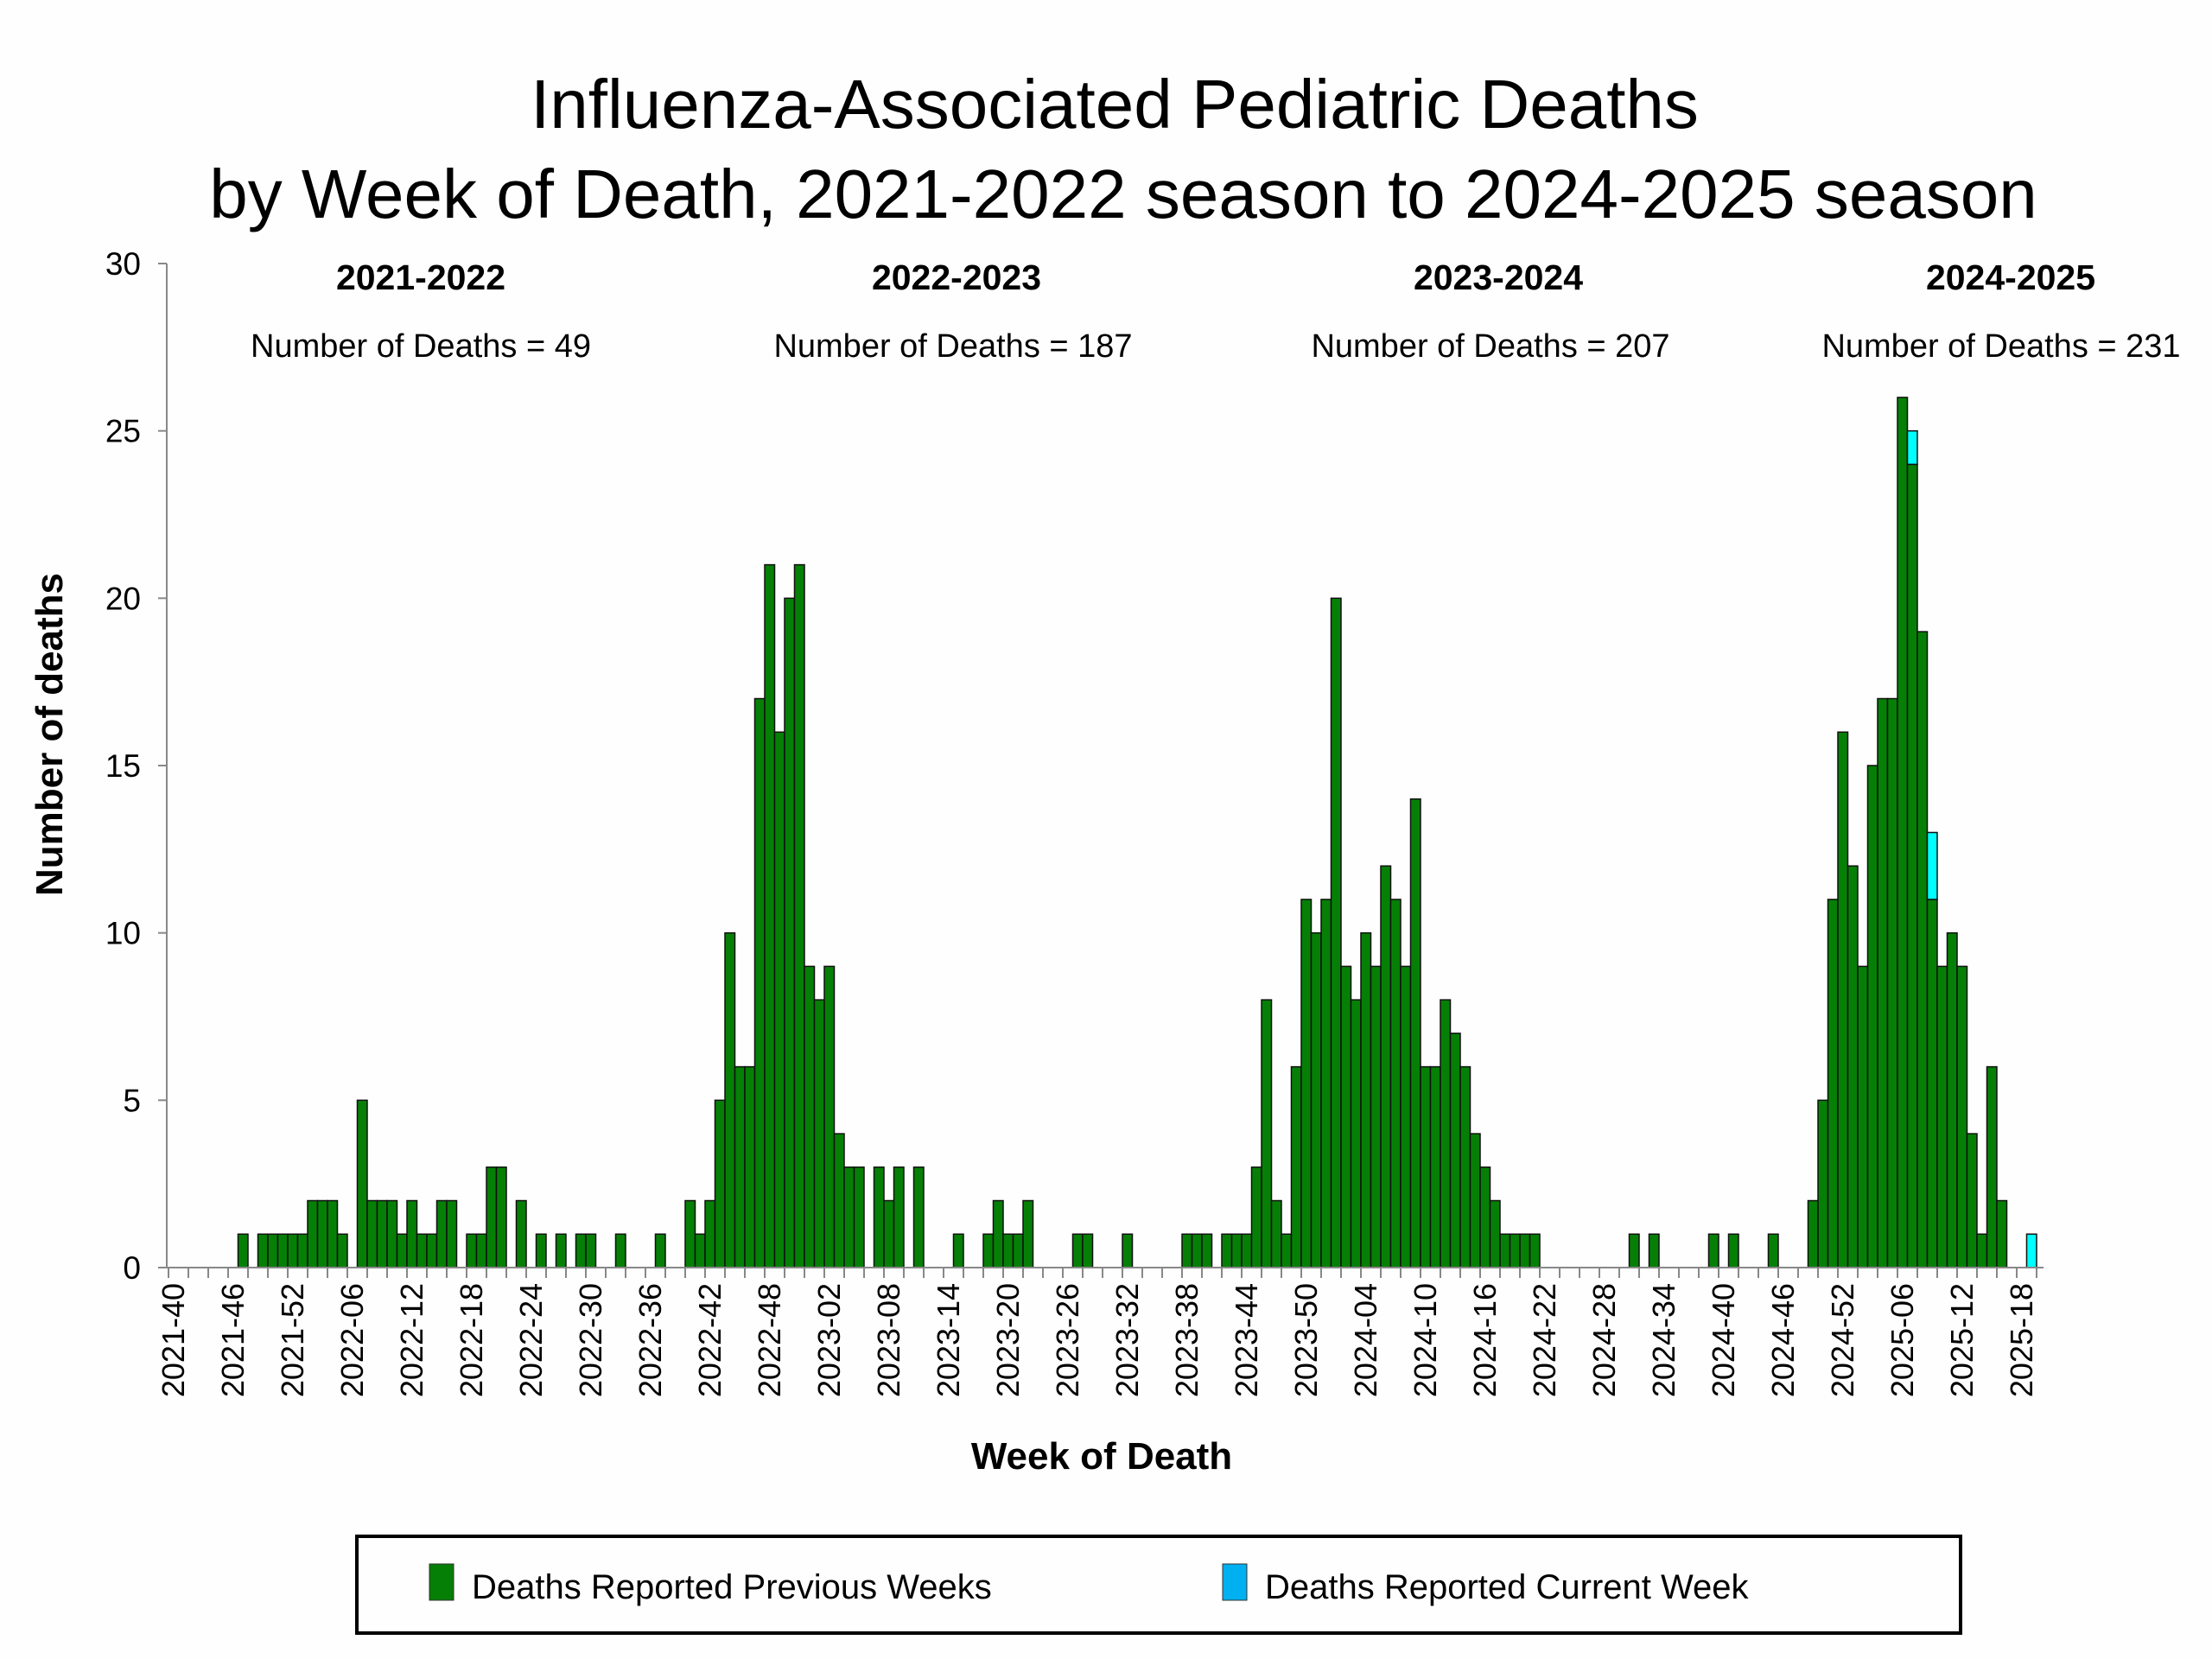 The image size is (2212, 1659). Describe the element at coordinates (888, 1340) in the screenshot. I see `x-tick-label: 2023-08` at that location.